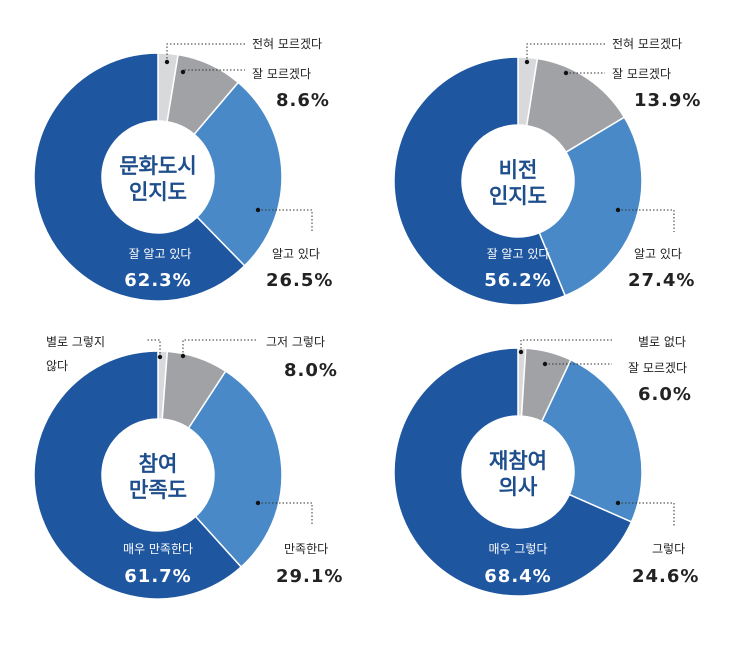 Image resolution: width=732 pixels, height=648 pixels. What do you see at coordinates (158, 464) in the screenshot?
I see `center-title-line: 참여` at bounding box center [158, 464].